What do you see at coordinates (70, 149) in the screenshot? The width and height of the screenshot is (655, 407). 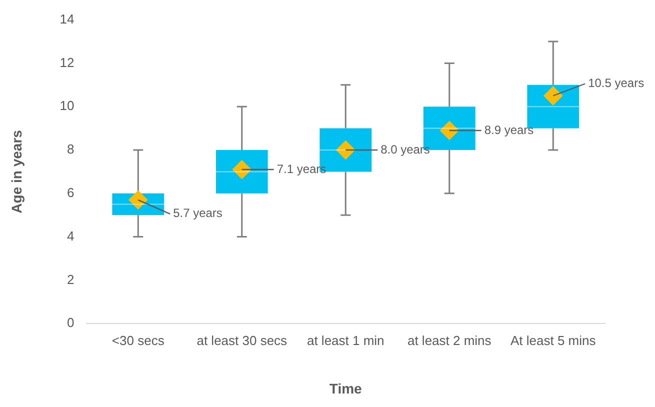 I see `y-tick-label: 8` at bounding box center [70, 149].